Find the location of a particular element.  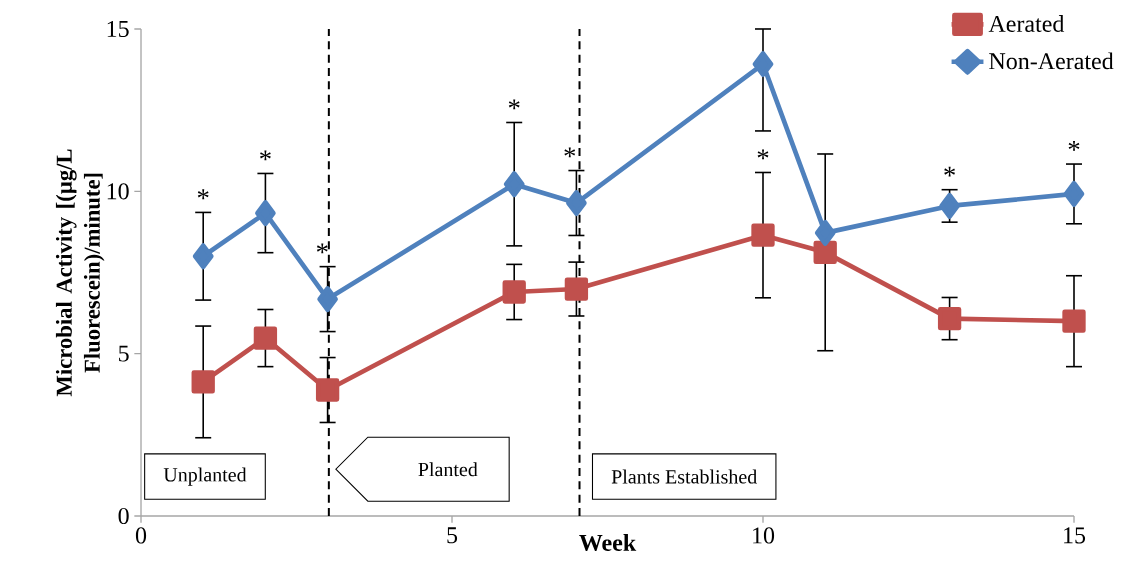

annotation: Planted is located at coordinates (448, 469).